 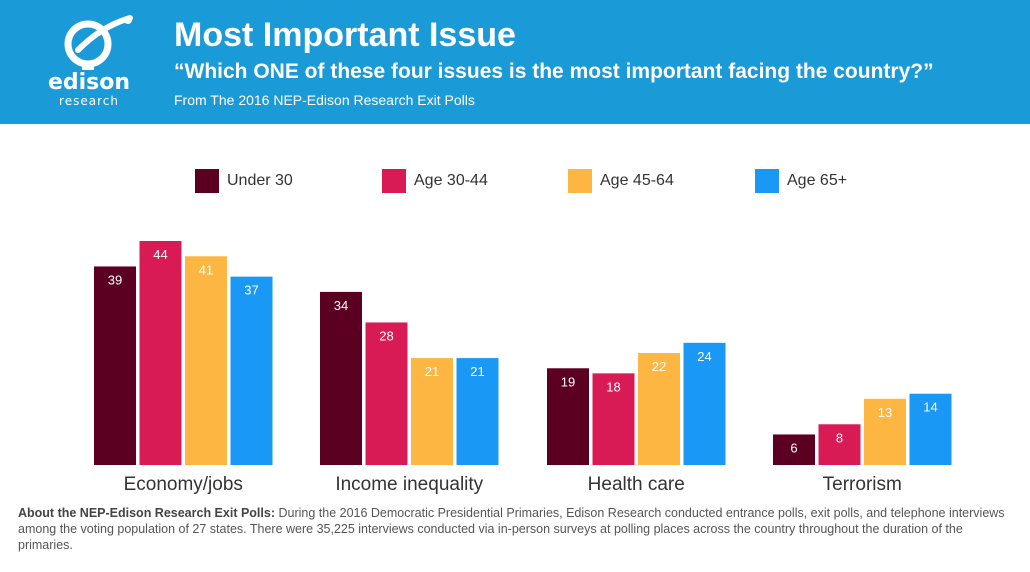 What do you see at coordinates (637, 180) in the screenshot?
I see `legend-label: Age 45-64` at bounding box center [637, 180].